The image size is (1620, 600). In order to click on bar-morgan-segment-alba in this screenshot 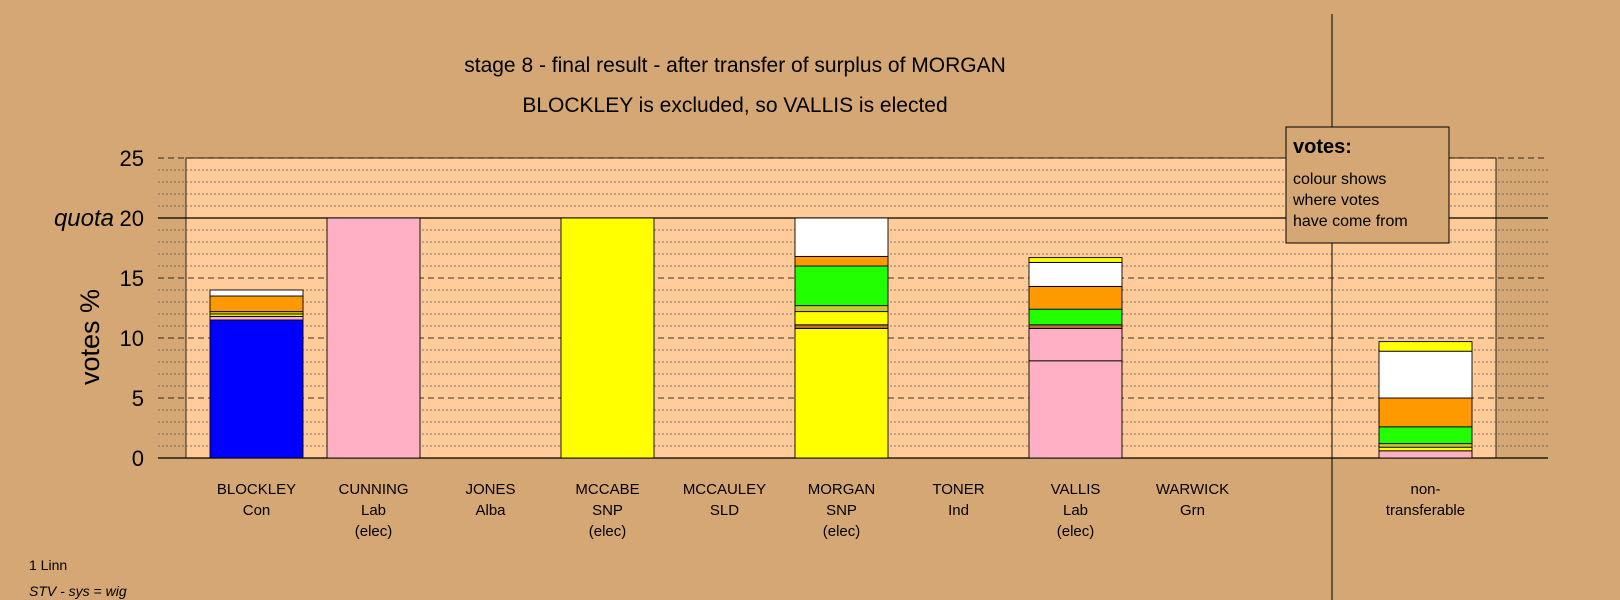, I will do `click(841, 326)`.